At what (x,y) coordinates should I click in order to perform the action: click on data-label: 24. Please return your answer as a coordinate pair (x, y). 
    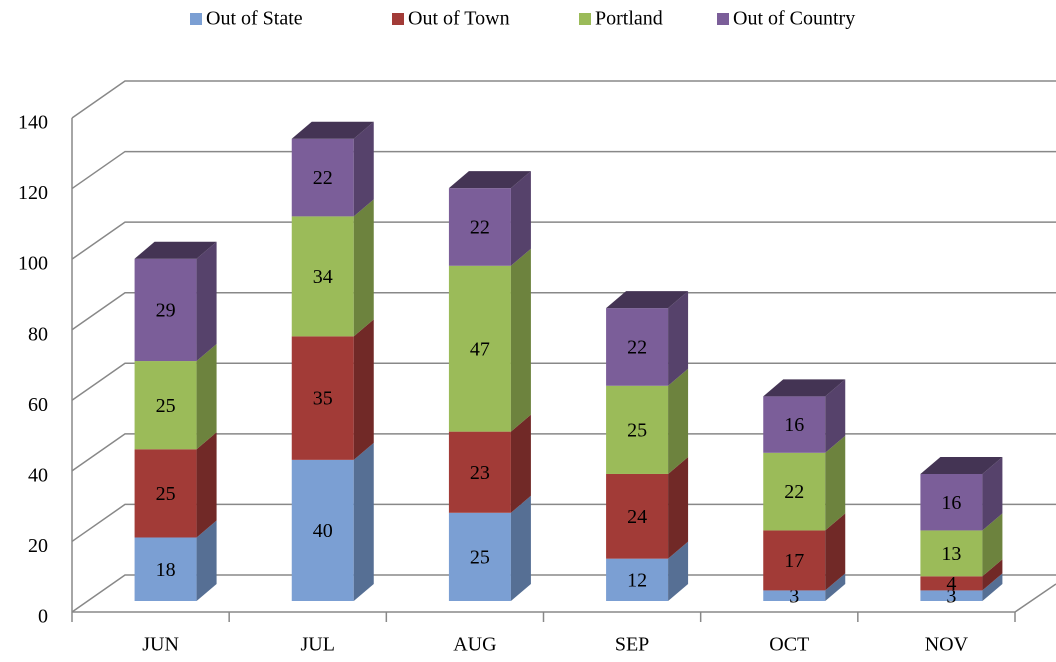
    Looking at the image, I should click on (637, 517).